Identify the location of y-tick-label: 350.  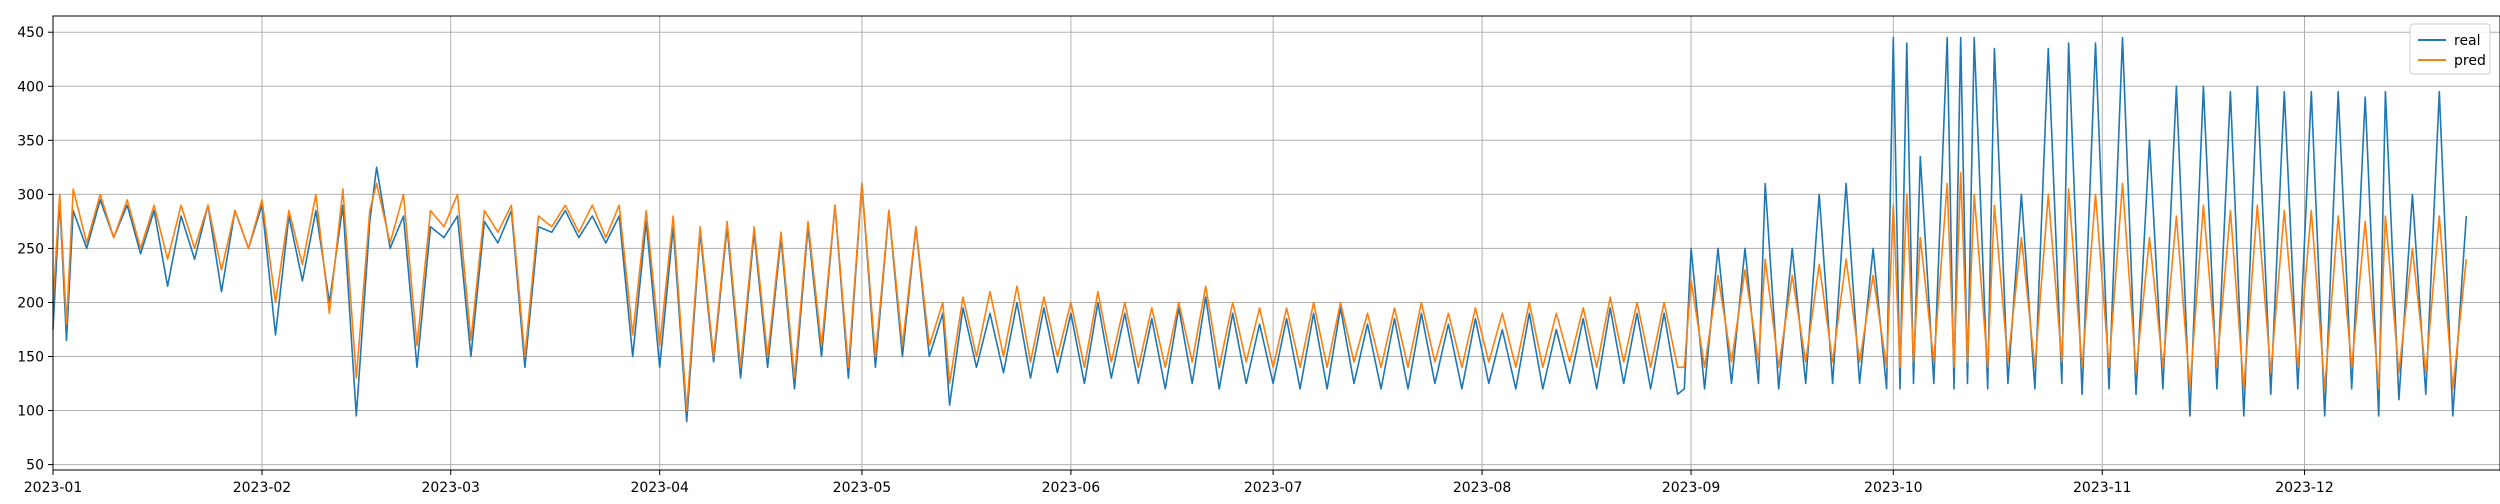
(30, 141).